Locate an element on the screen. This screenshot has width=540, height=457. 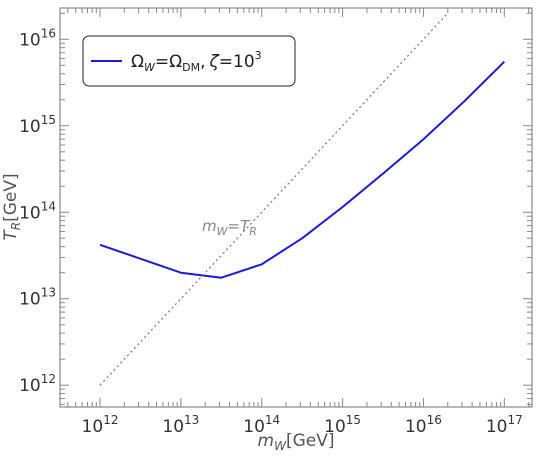
diagonal-annotation: mW=TR is located at coordinates (229, 227).